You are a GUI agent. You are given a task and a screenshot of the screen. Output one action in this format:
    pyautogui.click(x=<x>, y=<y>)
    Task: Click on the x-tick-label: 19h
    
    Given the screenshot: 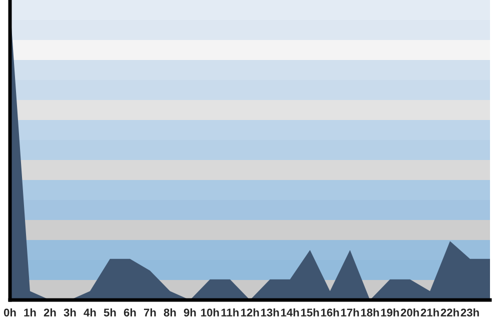 What is the action you would take?
    pyautogui.click(x=390, y=312)
    